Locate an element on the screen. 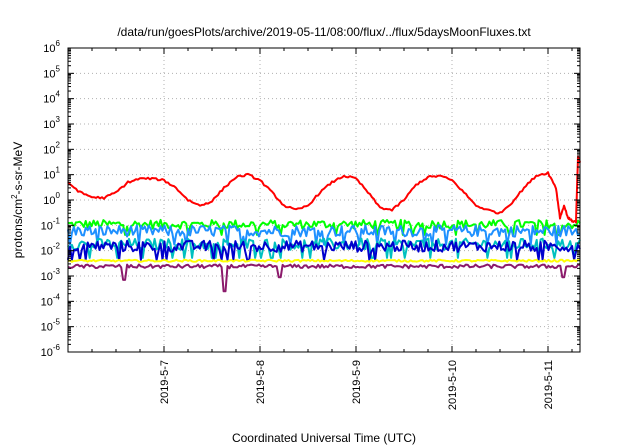  y-tick-label: 10³ is located at coordinates (51, 123).